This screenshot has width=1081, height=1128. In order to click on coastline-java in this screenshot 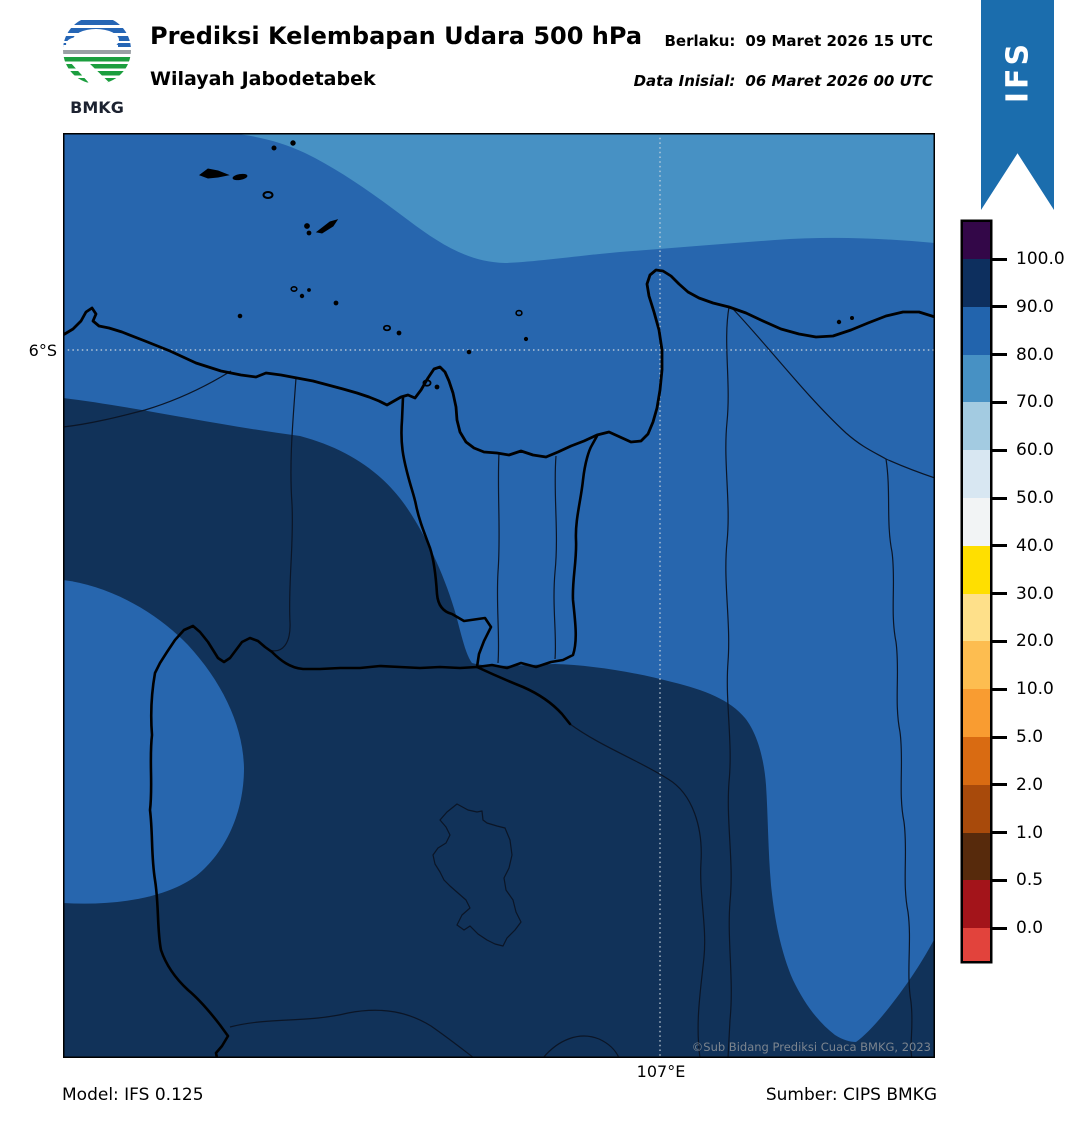, I will do `click(499, 363)`.